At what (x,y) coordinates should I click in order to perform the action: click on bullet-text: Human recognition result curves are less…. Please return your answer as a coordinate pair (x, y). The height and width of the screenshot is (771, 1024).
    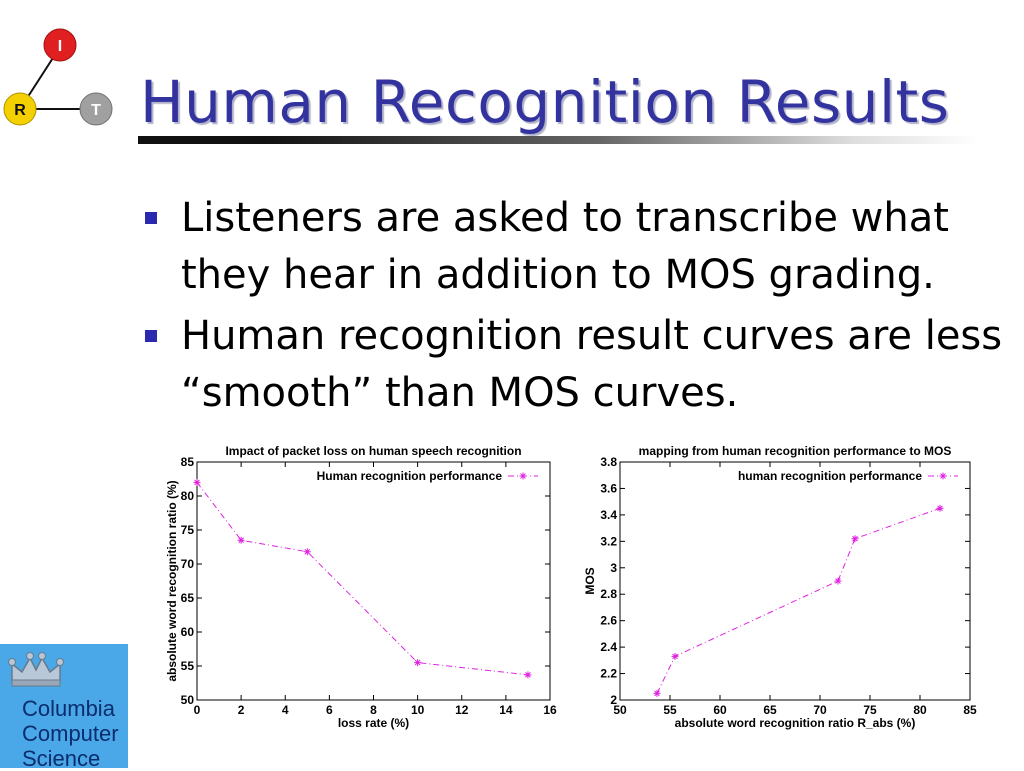
    Looking at the image, I should click on (592, 364).